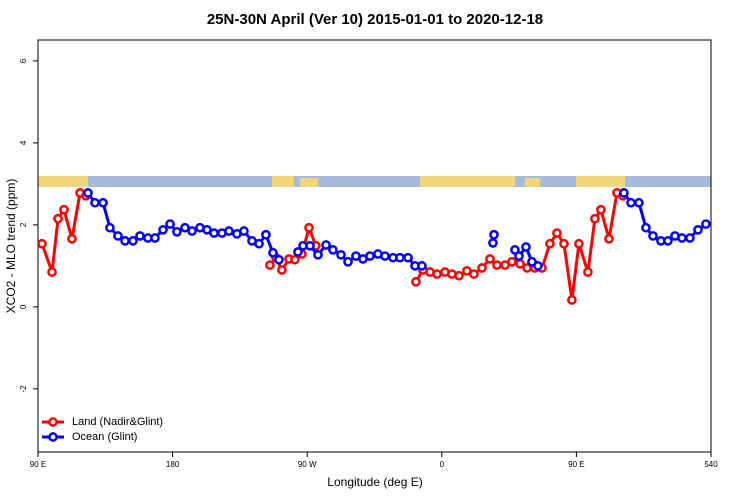 This screenshot has width=750, height=500. I want to click on land-ocean-map, so click(374, 181).